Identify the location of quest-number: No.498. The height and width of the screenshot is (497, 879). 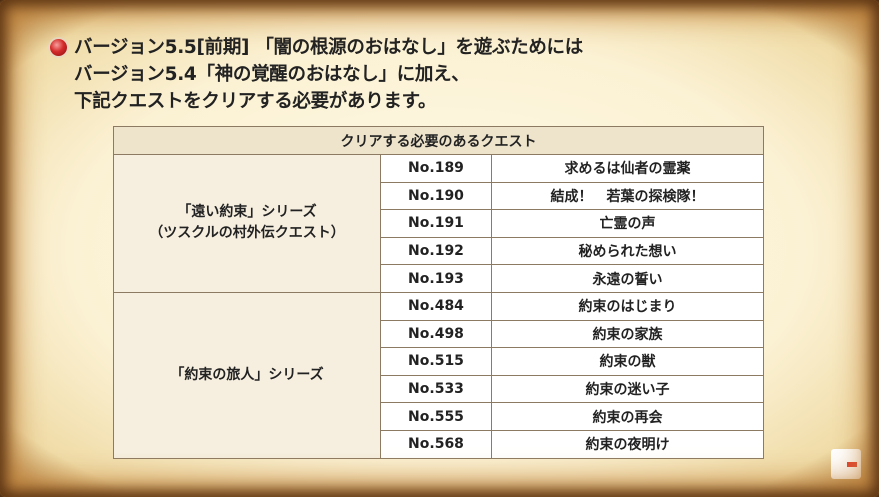
(436, 334).